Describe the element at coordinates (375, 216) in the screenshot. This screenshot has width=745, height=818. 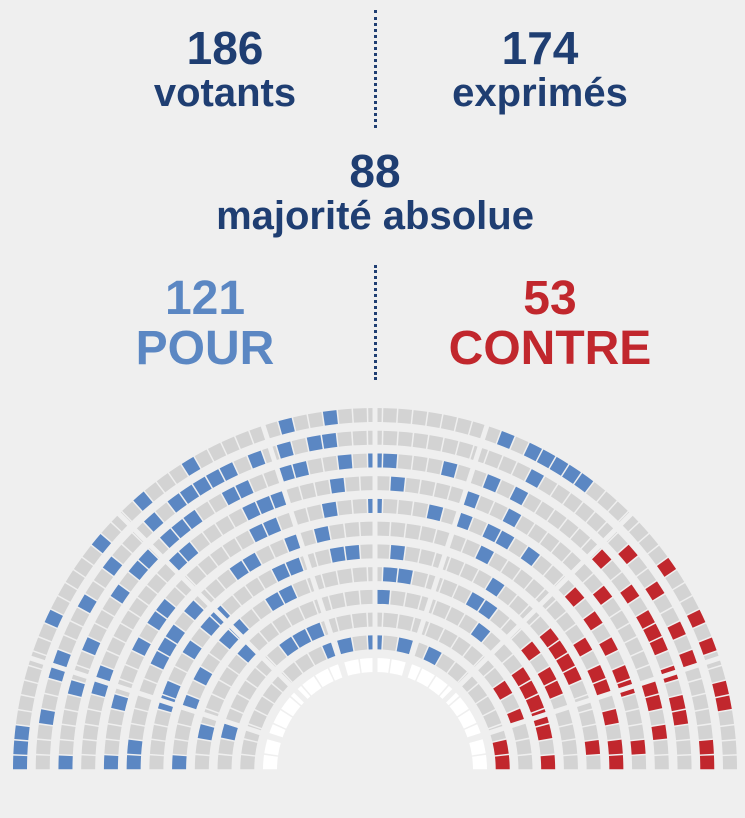
I see `majorite-label: majorité absolue` at that location.